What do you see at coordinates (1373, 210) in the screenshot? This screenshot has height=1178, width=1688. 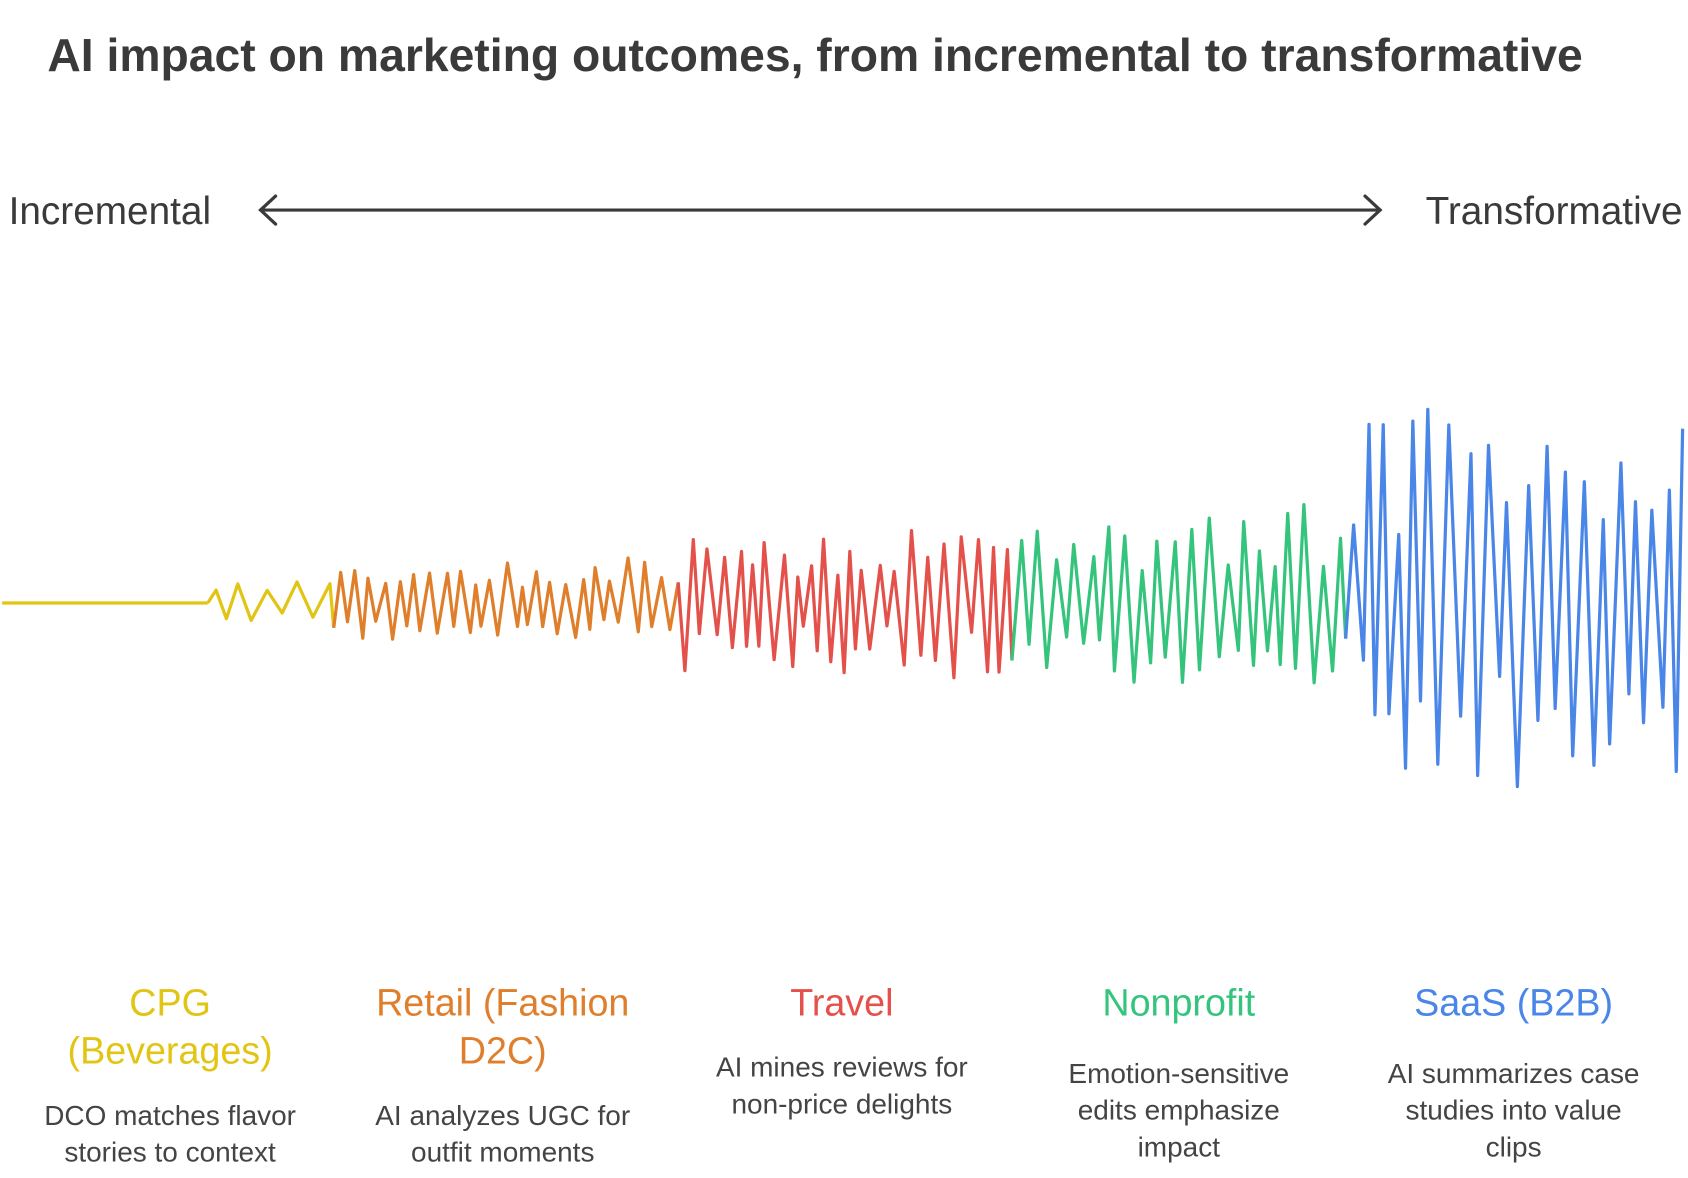 I see `arrow-right-head-icon` at bounding box center [1373, 210].